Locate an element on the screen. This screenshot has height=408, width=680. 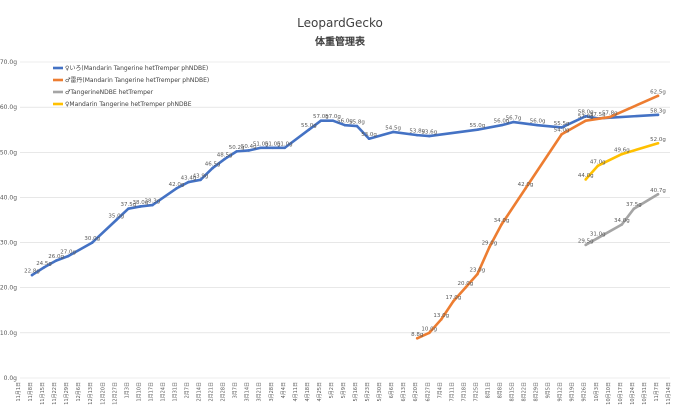
data-label: 43.9g is located at coordinates (201, 176).